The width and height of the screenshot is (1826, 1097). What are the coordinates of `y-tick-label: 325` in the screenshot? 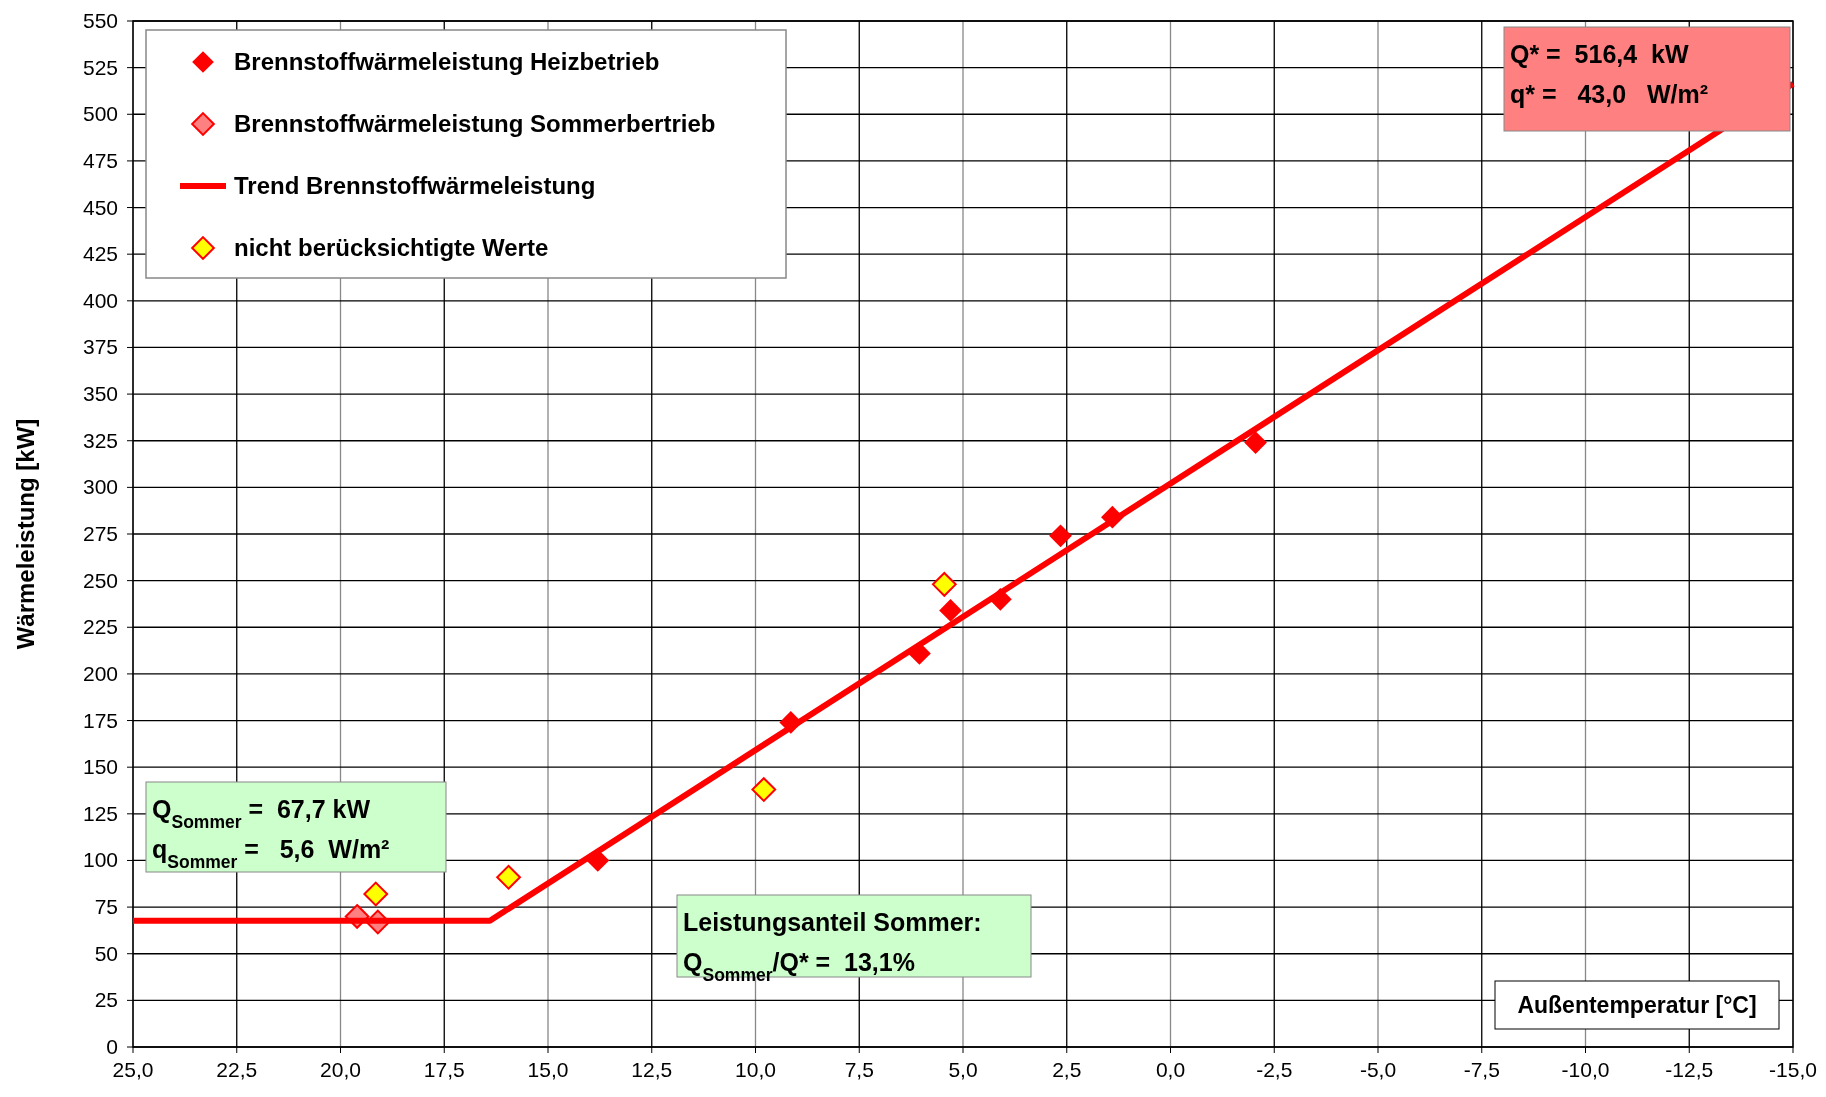 It's located at (100, 440).